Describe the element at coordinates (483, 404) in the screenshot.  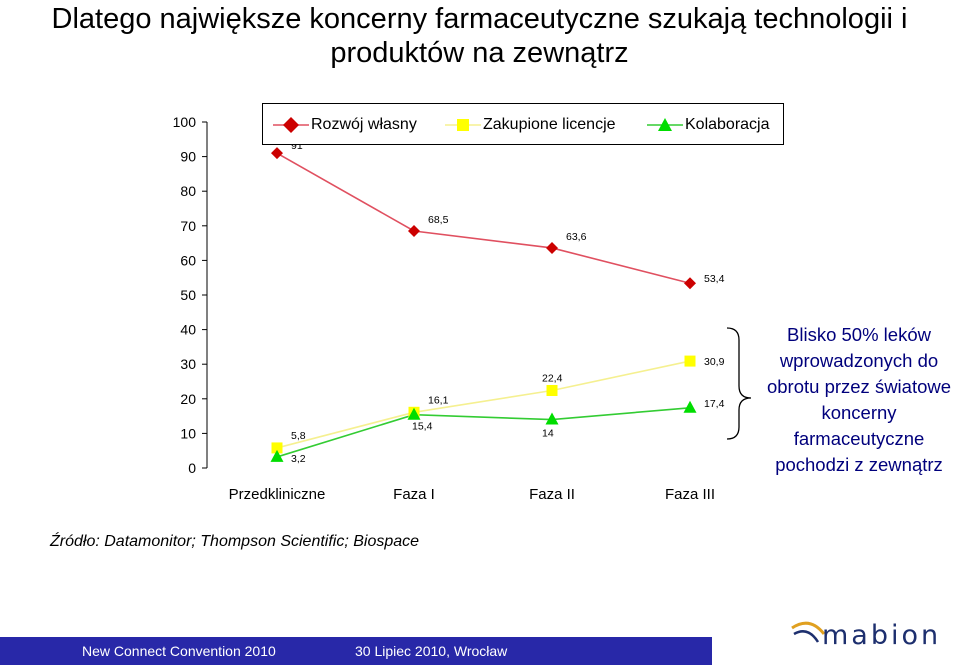
I see `series-line-licencje` at that location.